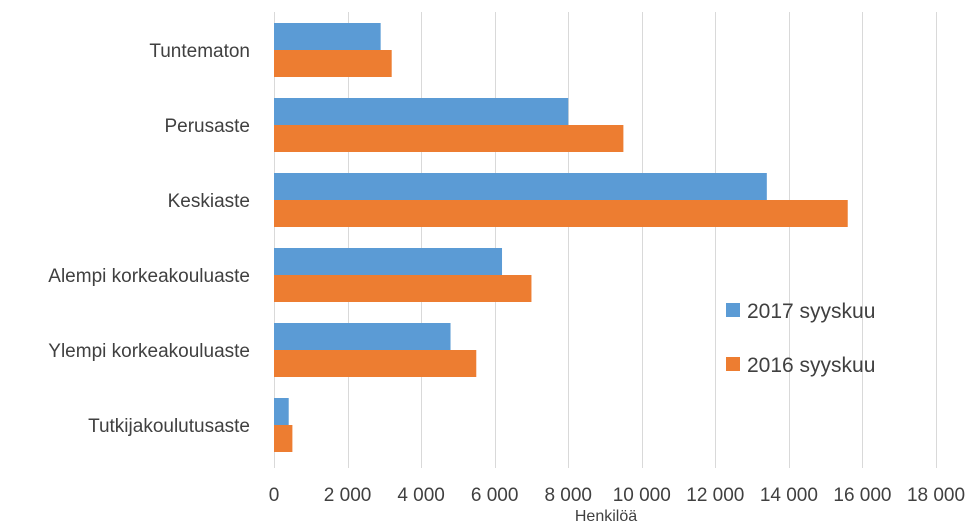 Image resolution: width=970 pixels, height=524 pixels. Describe the element at coordinates (495, 495) in the screenshot. I see `x-tick-label-3: 6 000` at that location.